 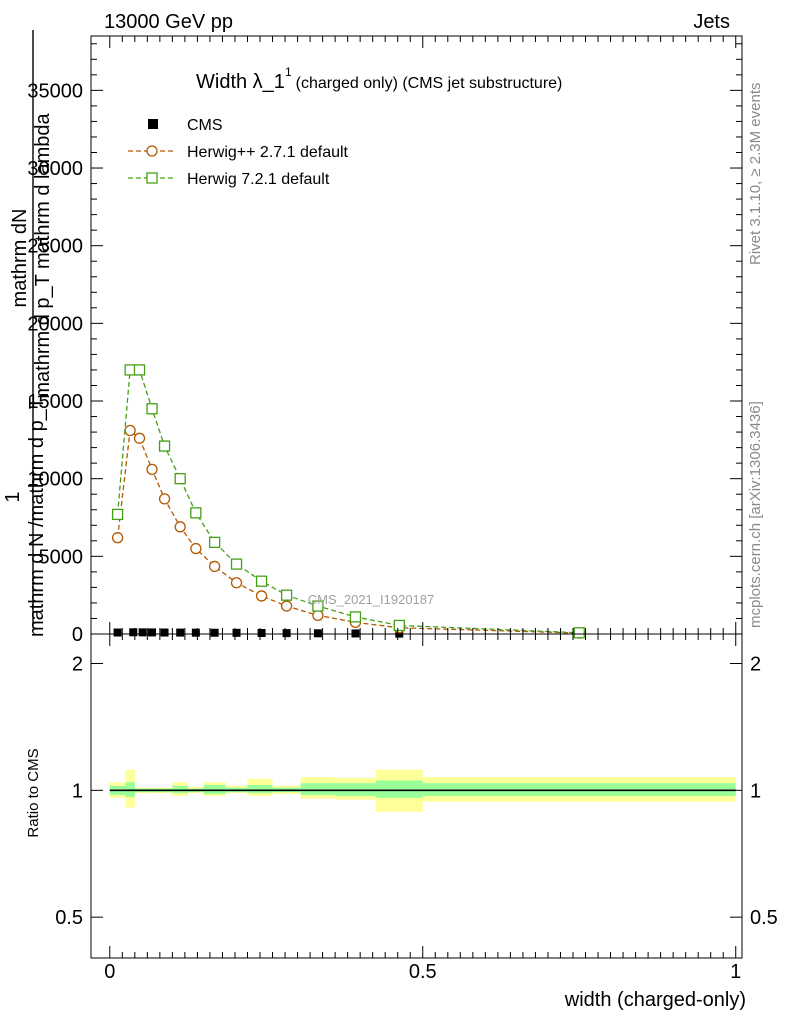 I want to click on y-axis-label-line-3: 1, so click(x=13, y=496).